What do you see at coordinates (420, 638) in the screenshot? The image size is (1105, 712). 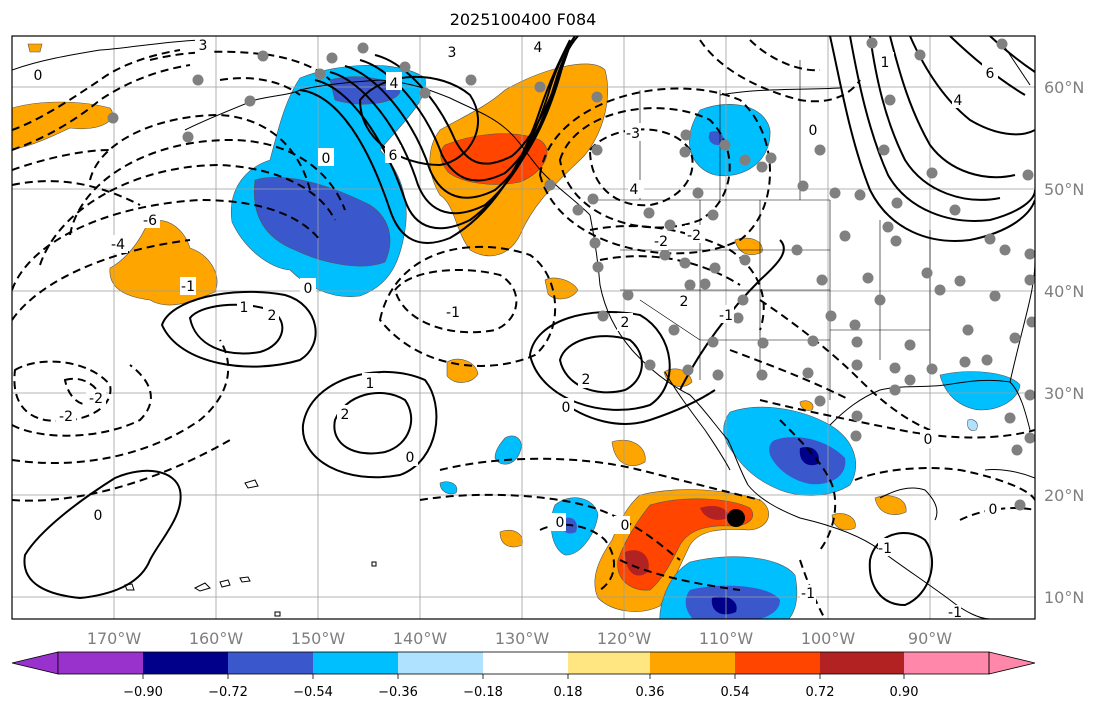 I see `lon-label: 140°W` at bounding box center [420, 638].